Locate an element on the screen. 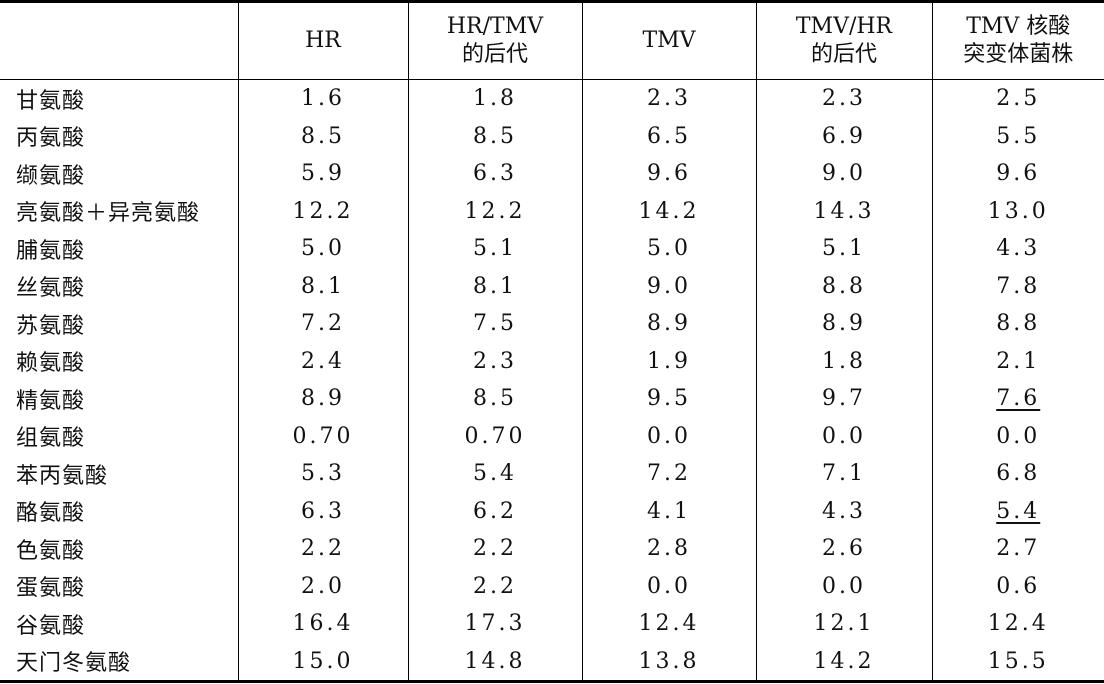 This screenshot has height=684, width=1104. cell-value: 0.0 is located at coordinates (844, 586).